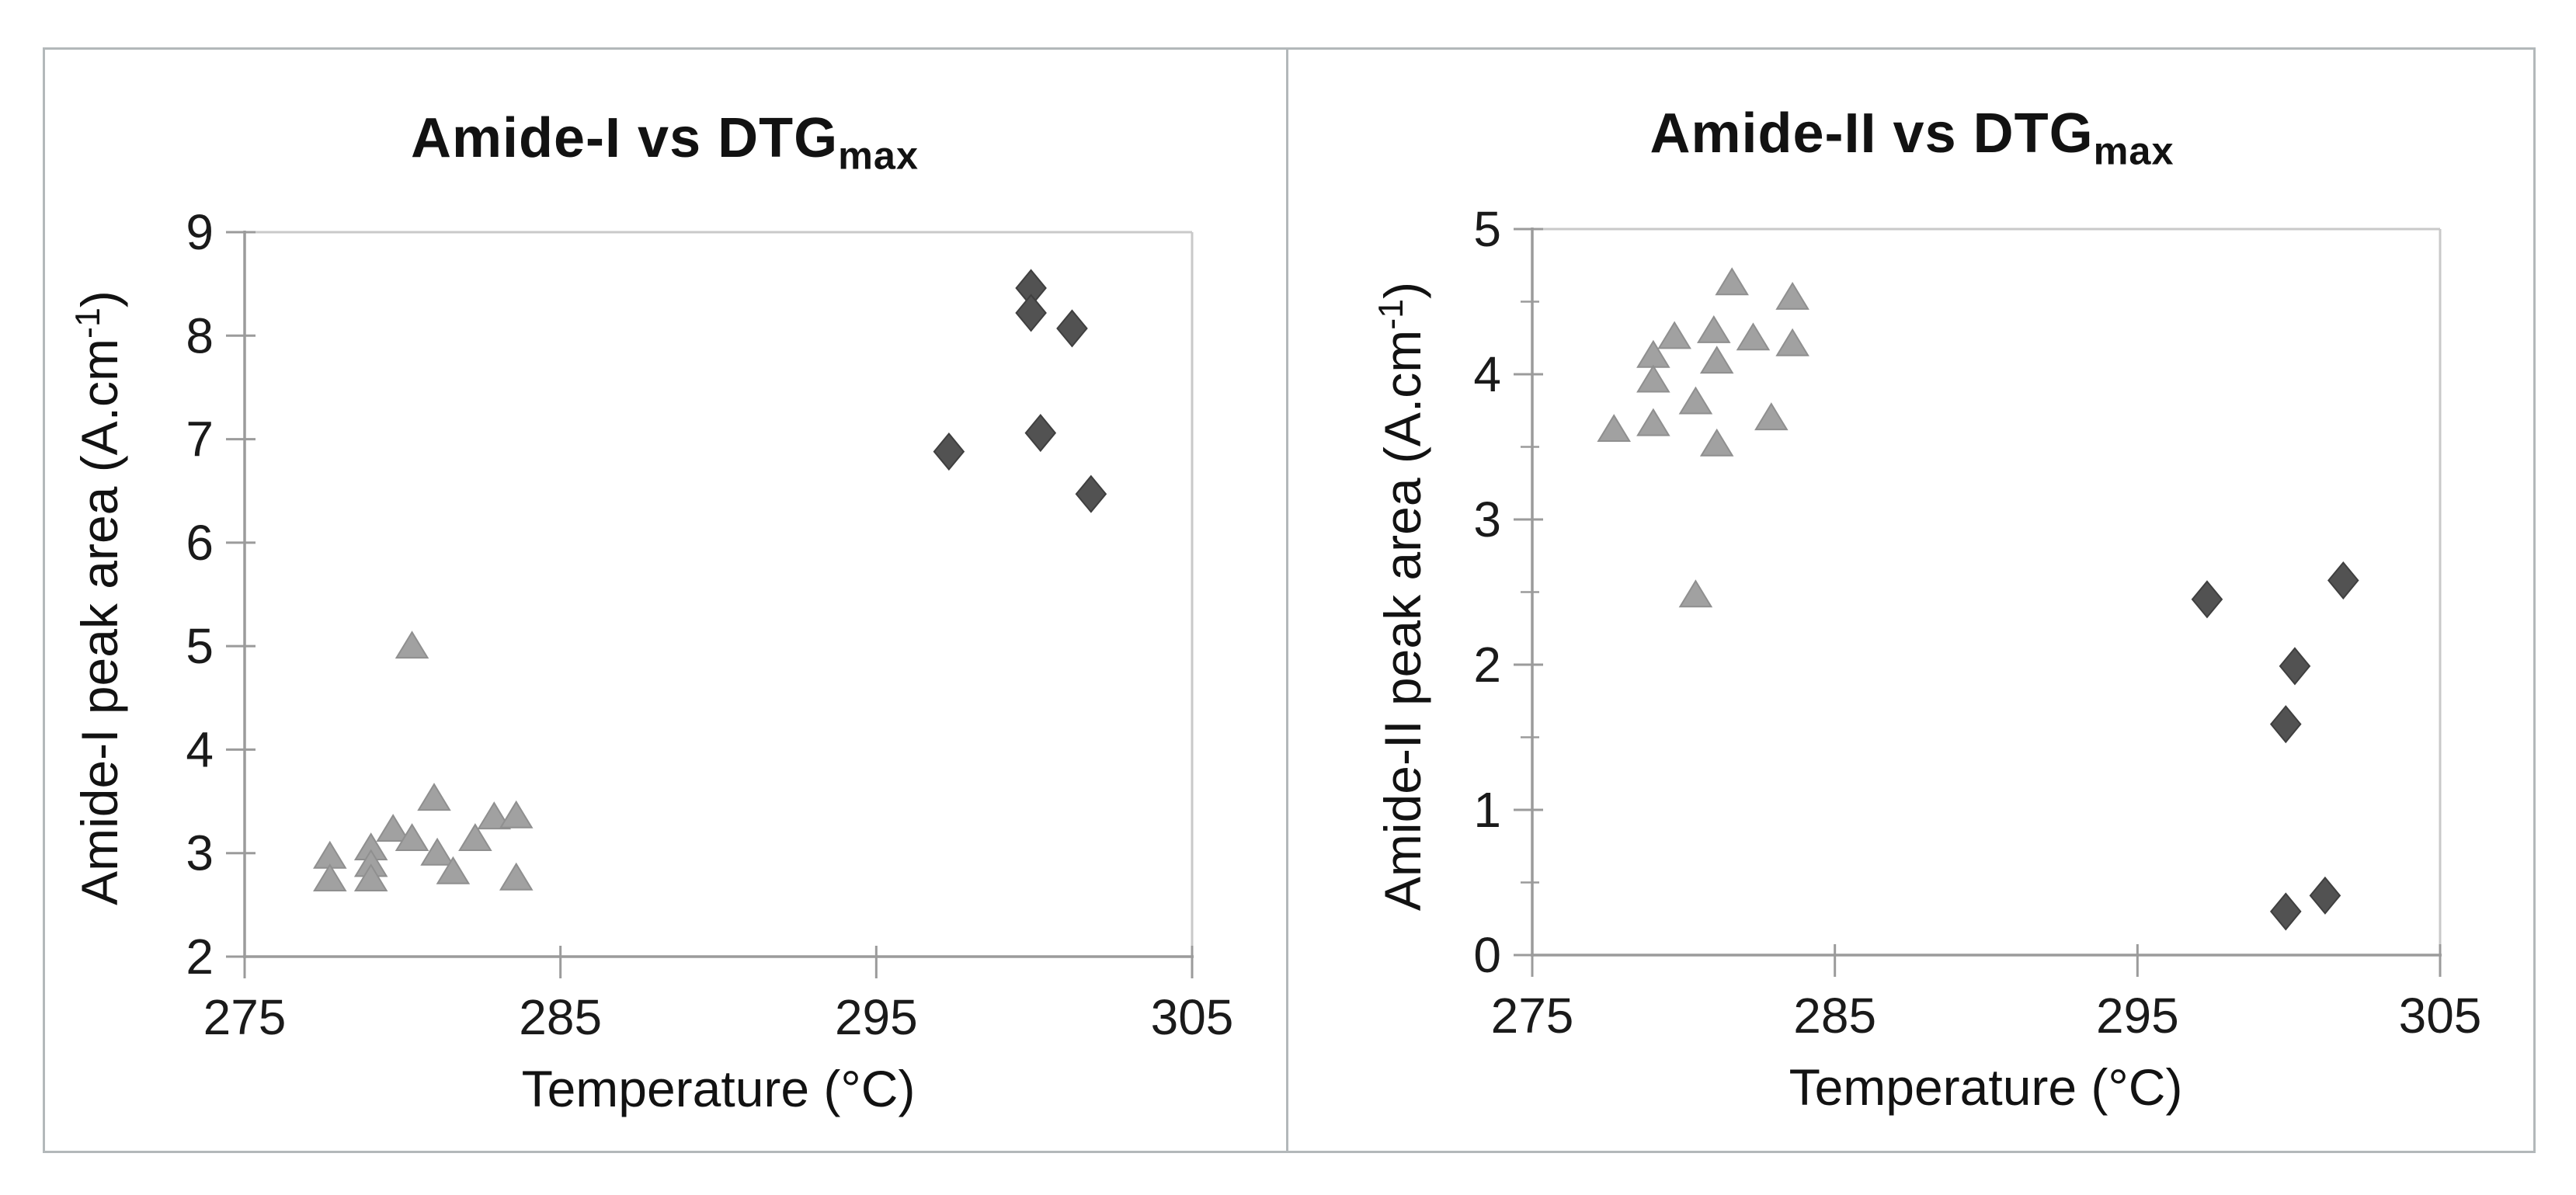  What do you see at coordinates (200, 439) in the screenshot?
I see `y-tick-label: 7` at bounding box center [200, 439].